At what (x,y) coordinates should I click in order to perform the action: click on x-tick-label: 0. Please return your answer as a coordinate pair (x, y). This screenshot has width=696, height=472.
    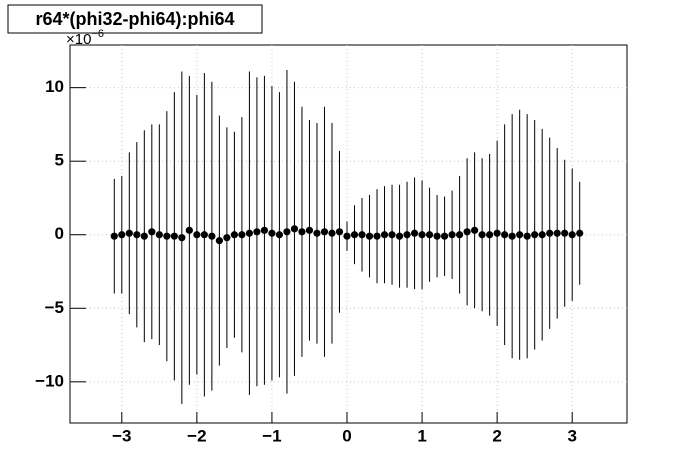
    Looking at the image, I should click on (346, 435).